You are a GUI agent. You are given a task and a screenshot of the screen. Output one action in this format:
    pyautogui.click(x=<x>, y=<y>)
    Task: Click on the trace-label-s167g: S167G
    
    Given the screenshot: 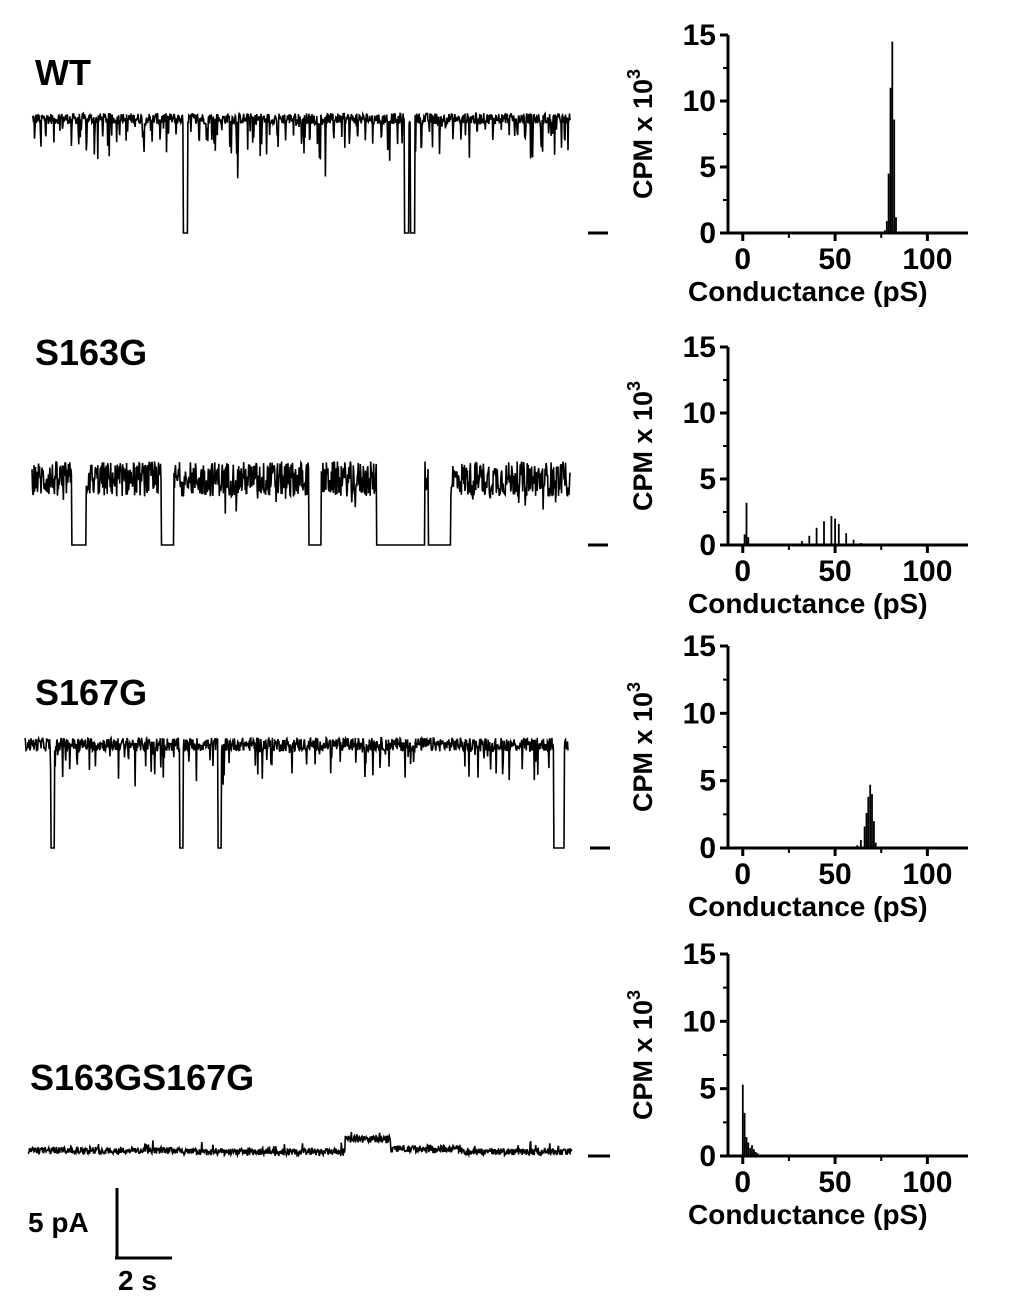 What is the action you would take?
    pyautogui.click(x=91, y=692)
    